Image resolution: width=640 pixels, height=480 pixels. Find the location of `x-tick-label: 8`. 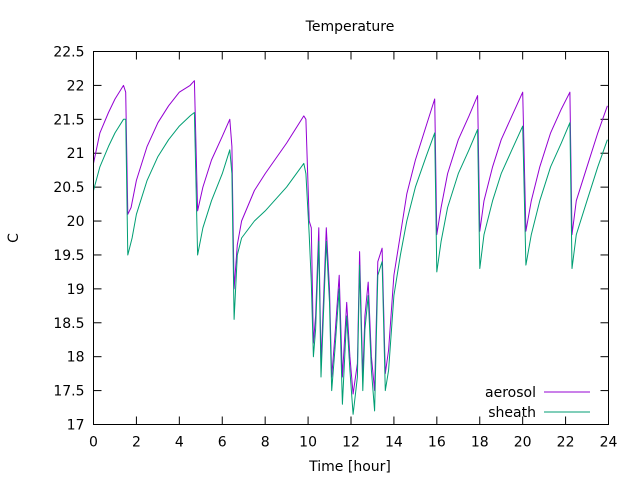

x-tick-label: 8 is located at coordinates (265, 443).